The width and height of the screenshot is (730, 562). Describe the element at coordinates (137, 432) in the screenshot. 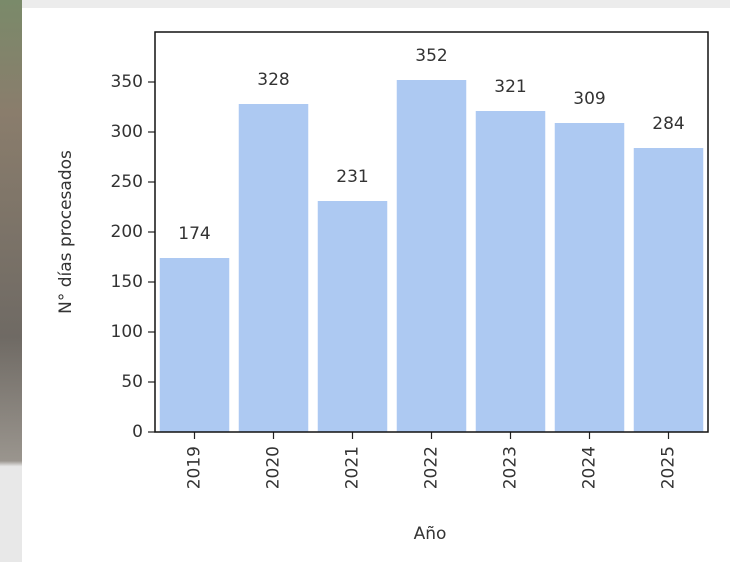

I see `y-tick-label: 0` at that location.